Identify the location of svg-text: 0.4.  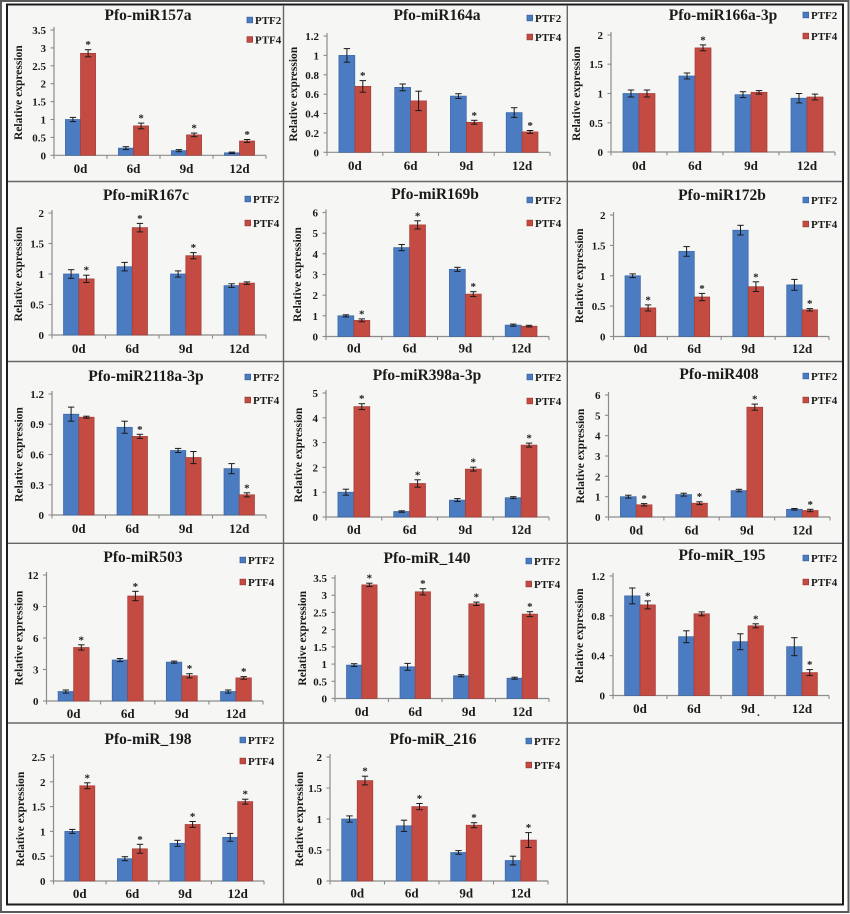
(598, 657).